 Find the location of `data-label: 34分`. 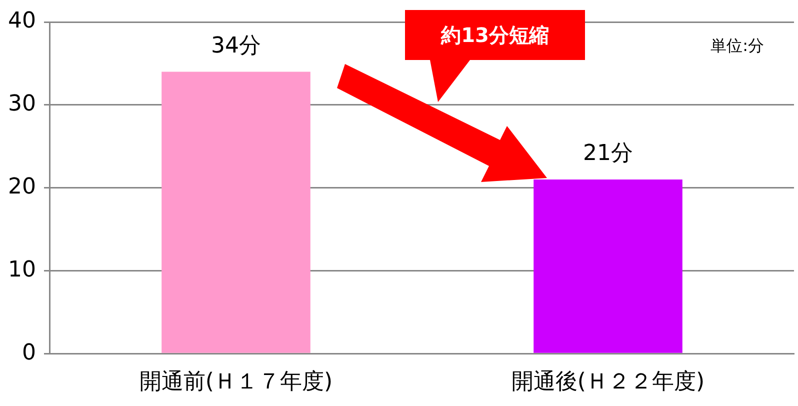

data-label: 34分 is located at coordinates (235, 45).